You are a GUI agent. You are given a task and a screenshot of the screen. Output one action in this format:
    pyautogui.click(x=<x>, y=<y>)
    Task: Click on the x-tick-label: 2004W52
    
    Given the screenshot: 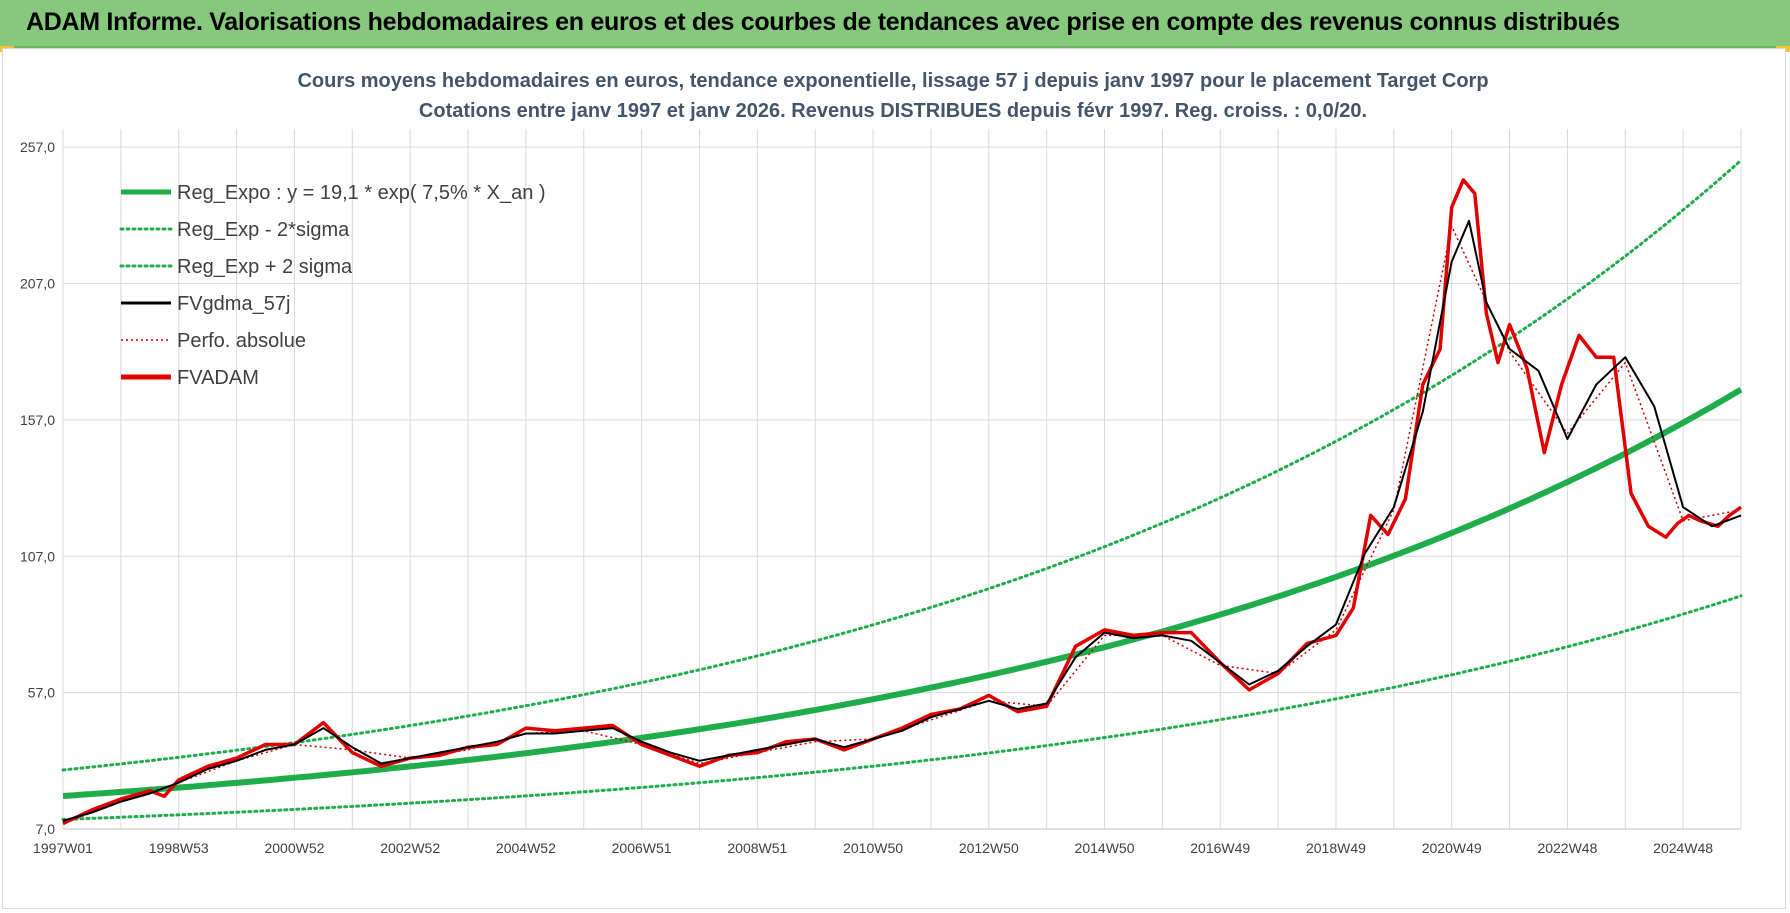 What is the action you would take?
    pyautogui.click(x=526, y=848)
    